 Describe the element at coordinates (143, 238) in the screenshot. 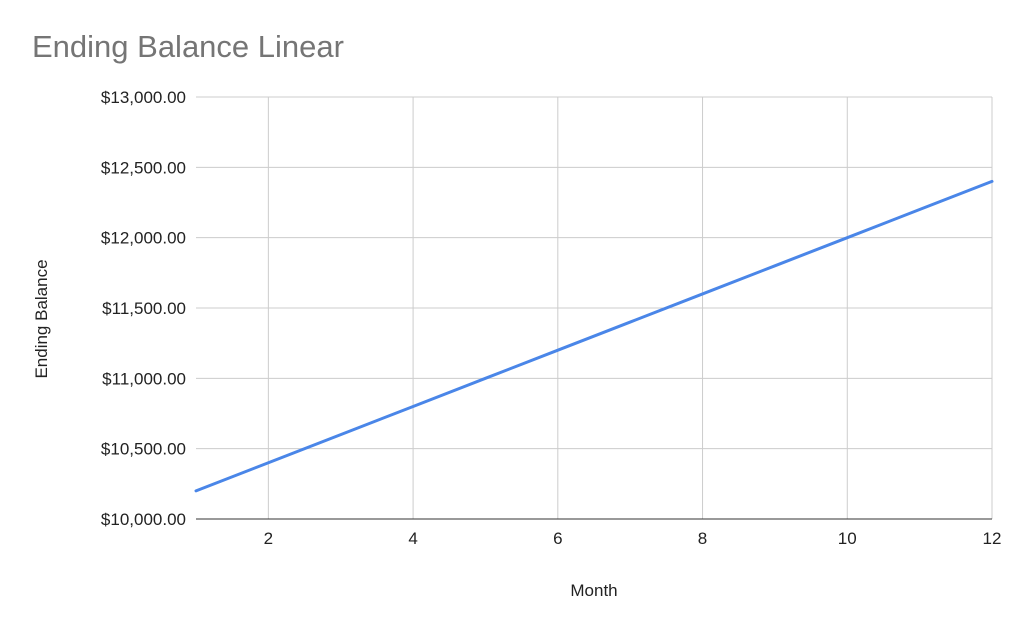

I see `y-tick-label: $12,000.00` at that location.